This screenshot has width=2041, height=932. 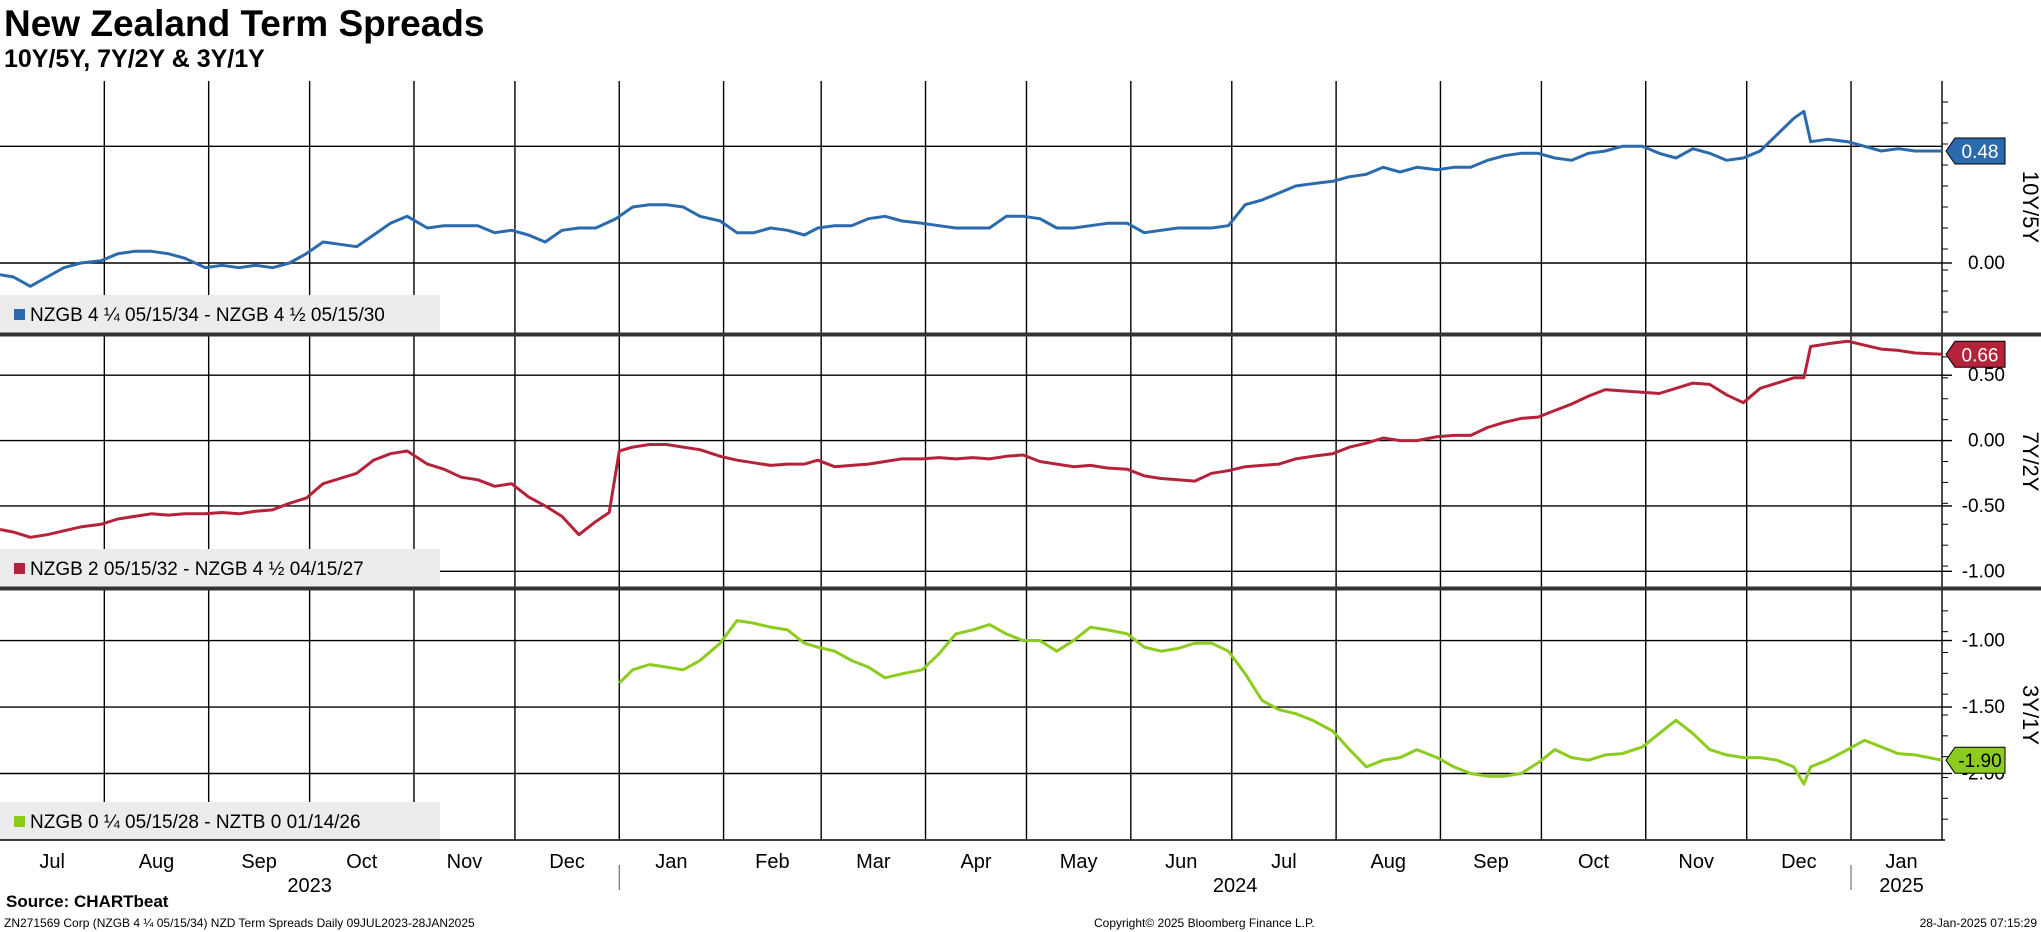 What do you see at coordinates (1978, 923) in the screenshot?
I see `footer-timestamp: 28-Jan-2025 07:15:29` at bounding box center [1978, 923].